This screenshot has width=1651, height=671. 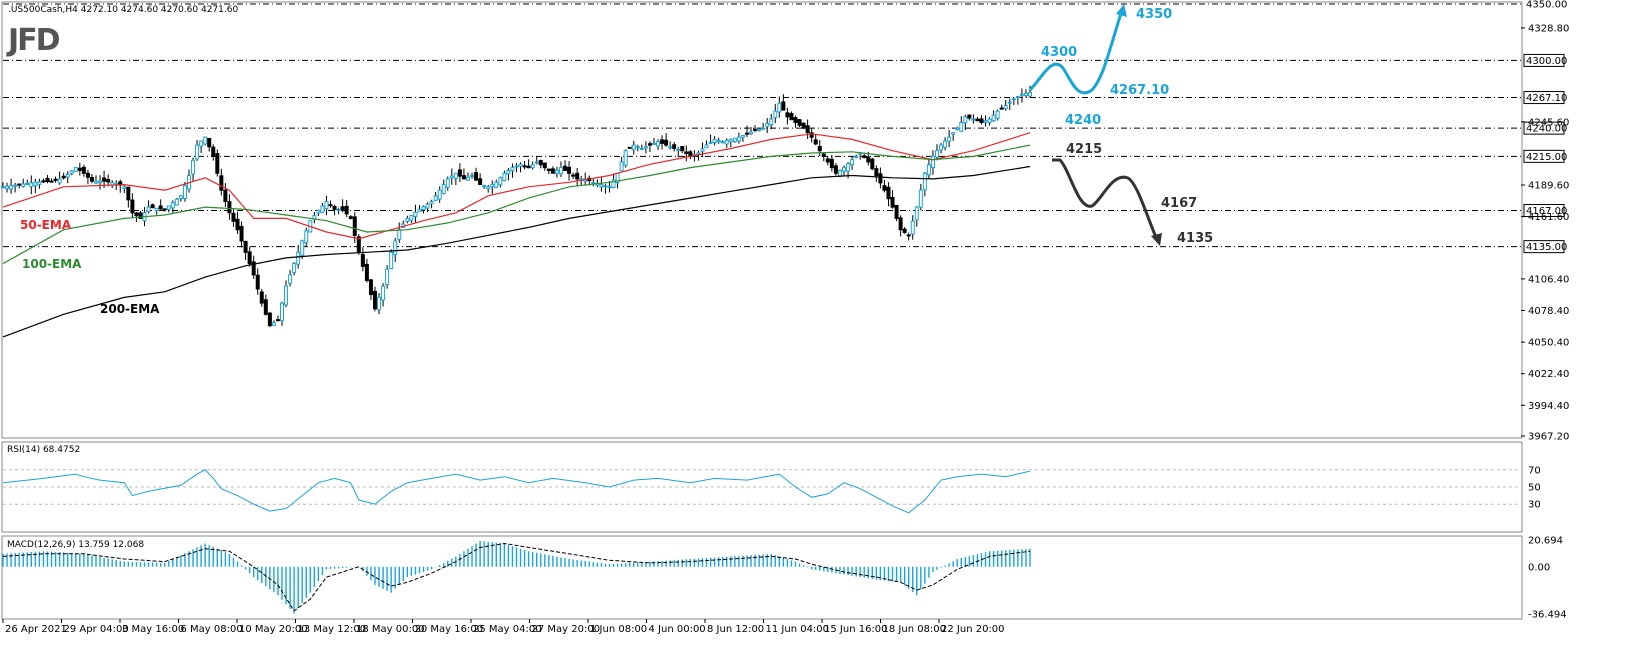 I want to click on time-tick-label: 3 May 16:00, so click(x=153, y=629).